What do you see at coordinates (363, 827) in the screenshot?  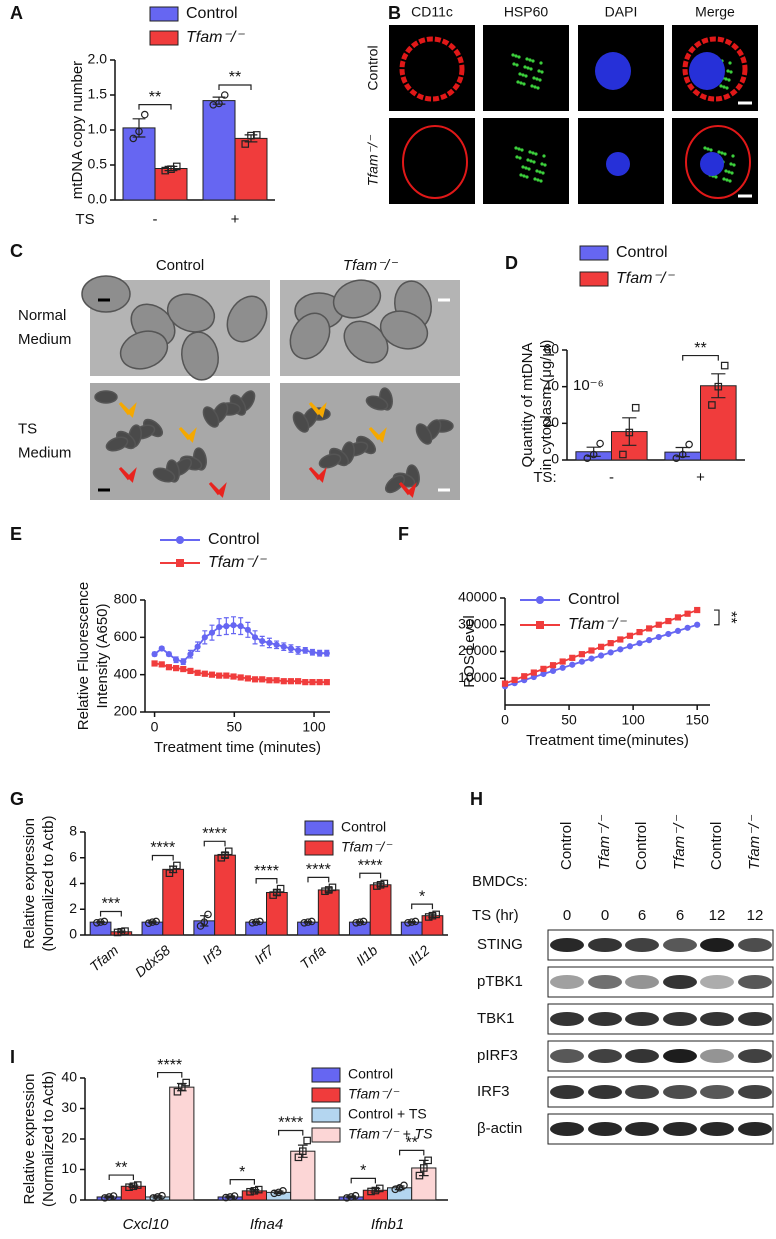 I see `legend-label: Control` at bounding box center [363, 827].